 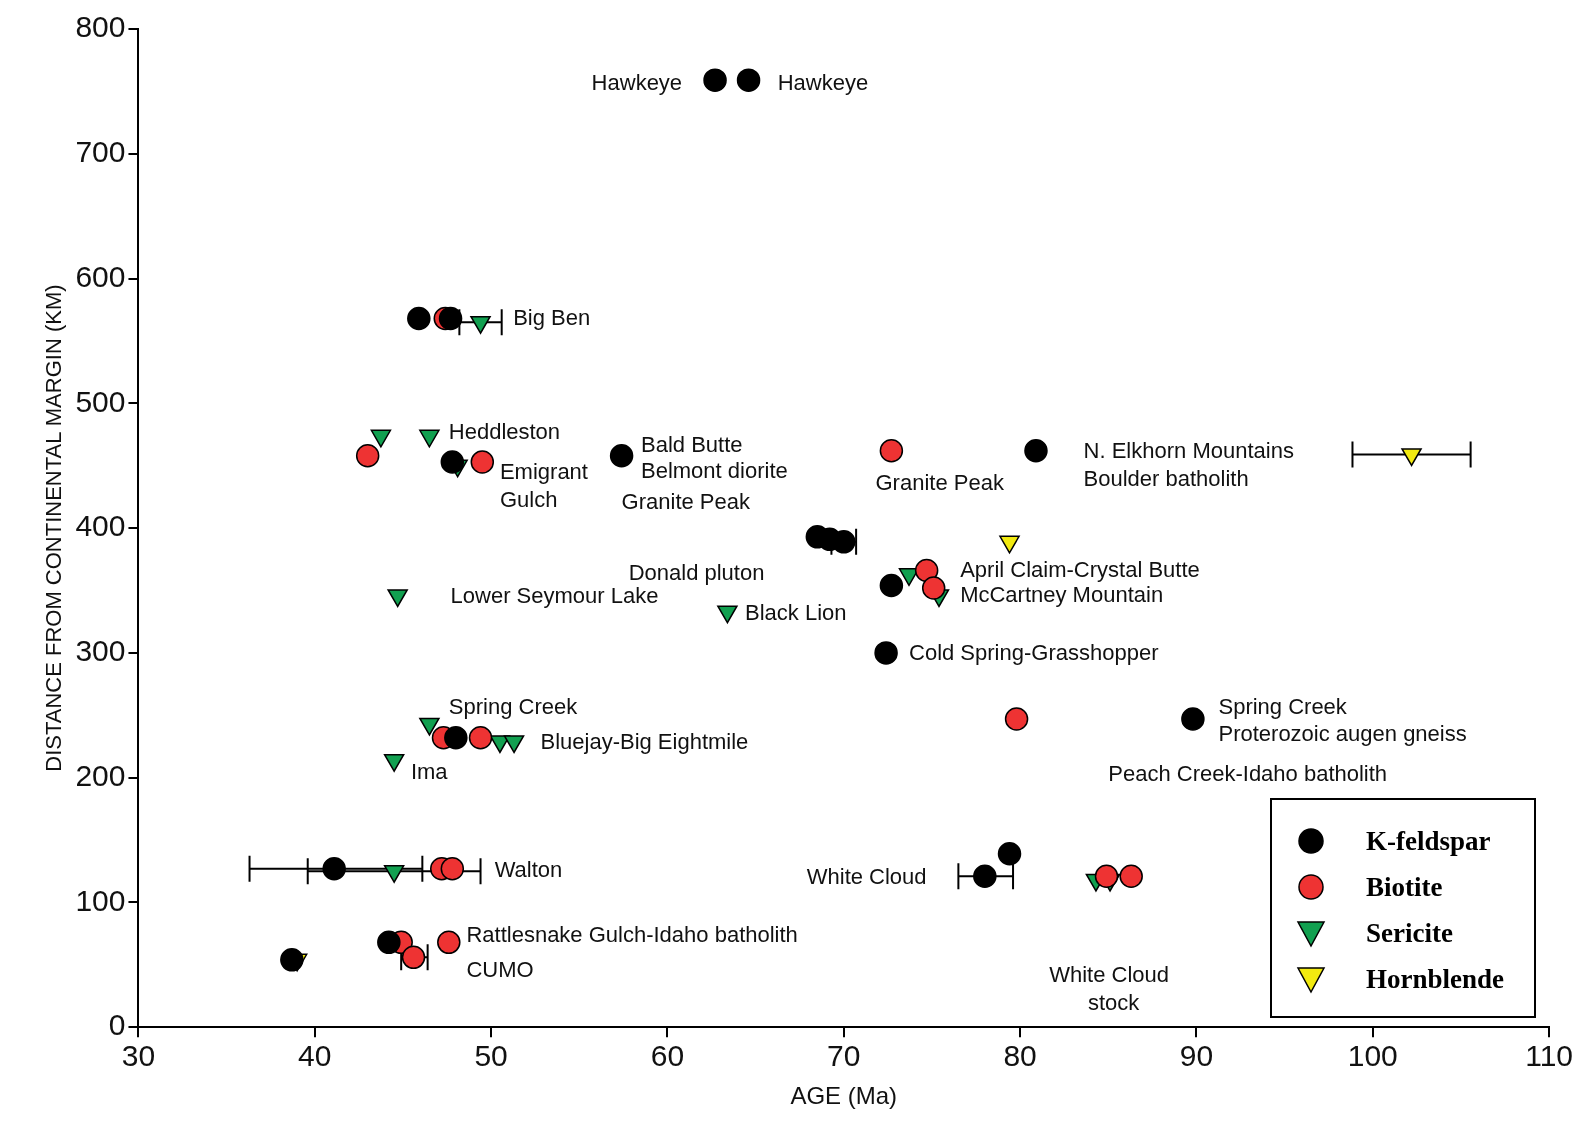 I want to click on x-tick-label: 50, so click(x=491, y=1056).